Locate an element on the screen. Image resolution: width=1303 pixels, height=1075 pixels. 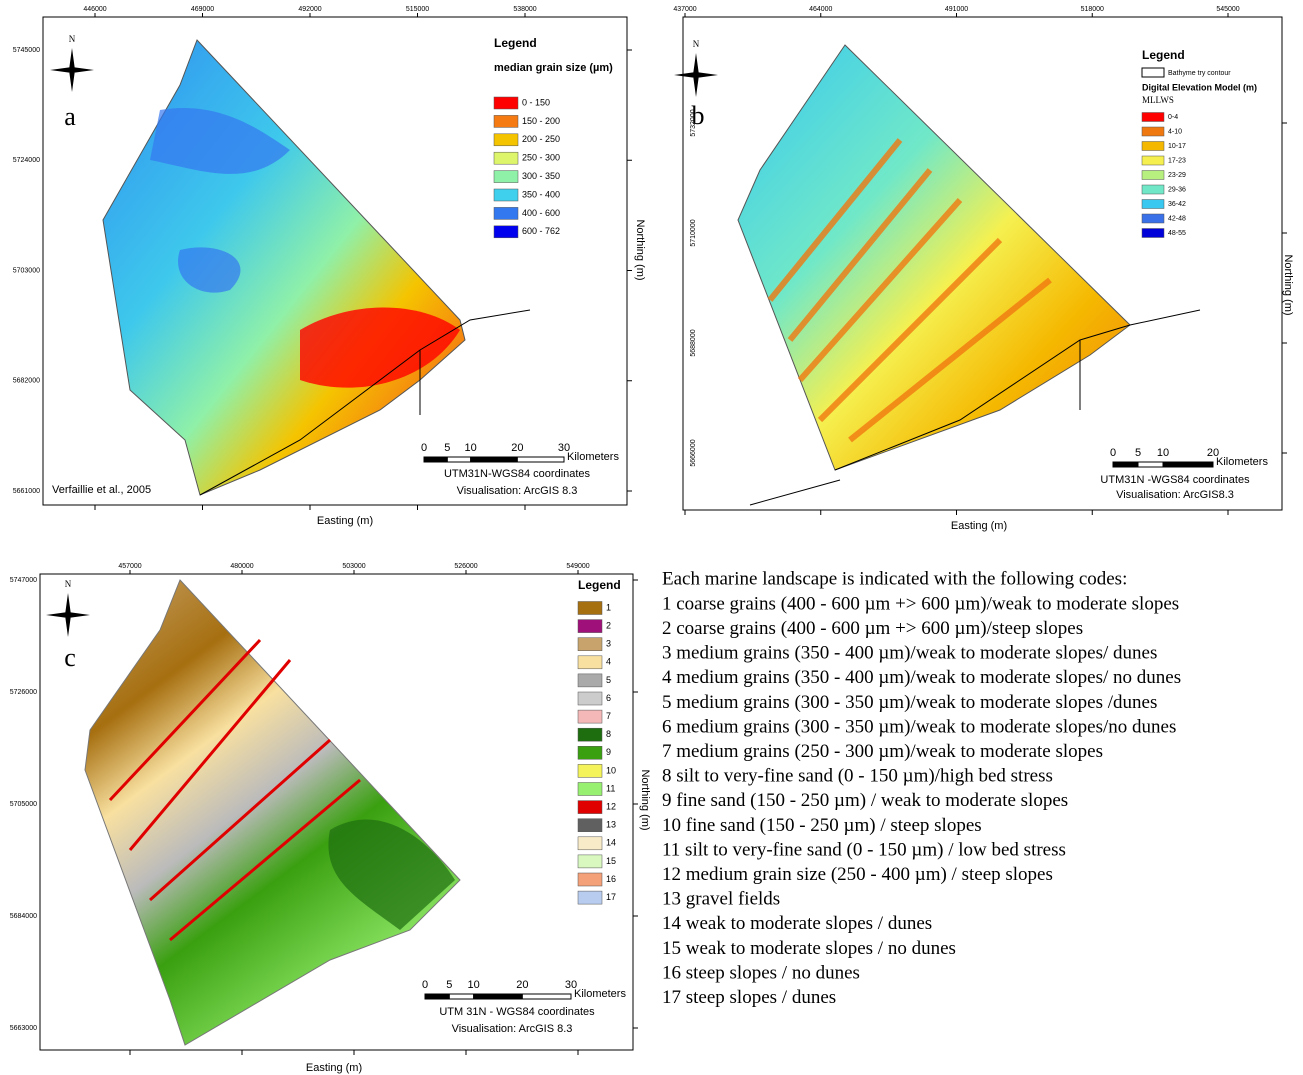
y-tick-label: 5747000 is located at coordinates (23, 580).